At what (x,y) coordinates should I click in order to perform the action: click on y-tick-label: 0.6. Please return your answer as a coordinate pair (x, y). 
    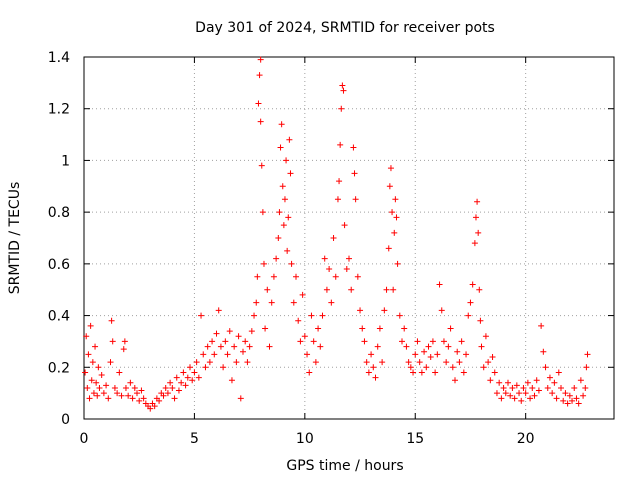
    Looking at the image, I should click on (59, 265).